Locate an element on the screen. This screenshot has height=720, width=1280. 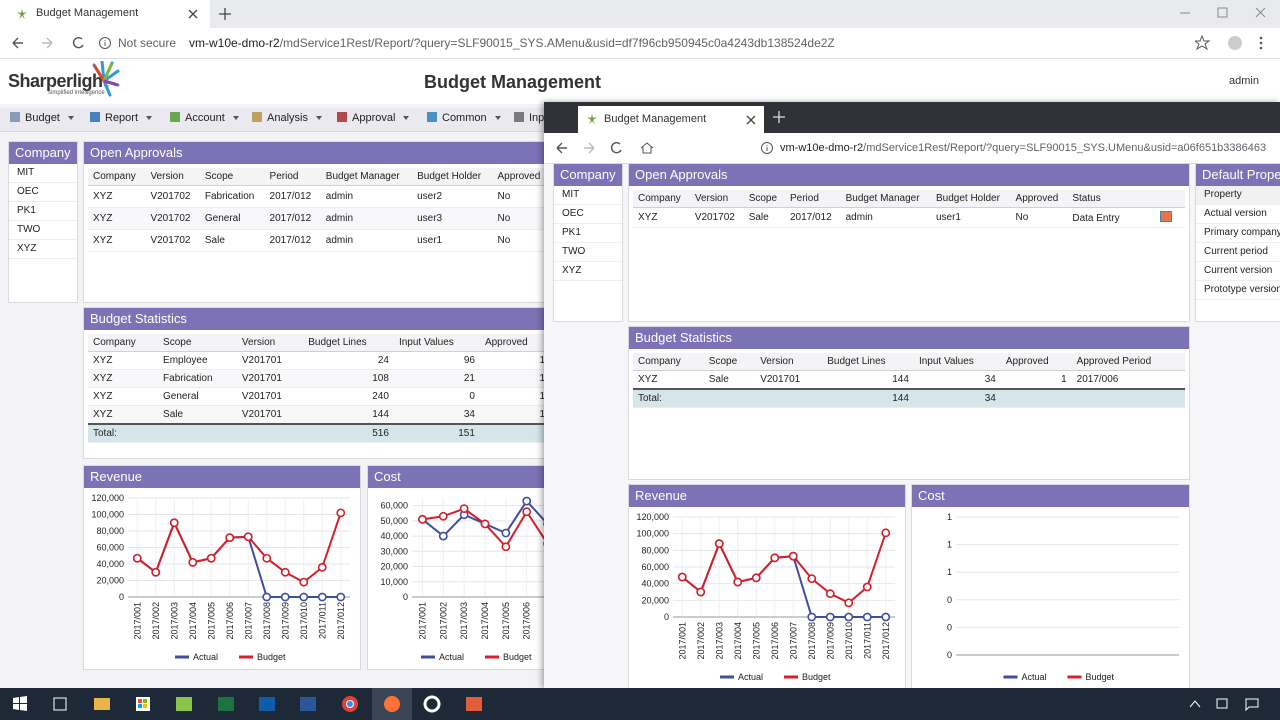
table-row: XYZ Sale V201701 144 34 1 is located at coordinates (319, 415).